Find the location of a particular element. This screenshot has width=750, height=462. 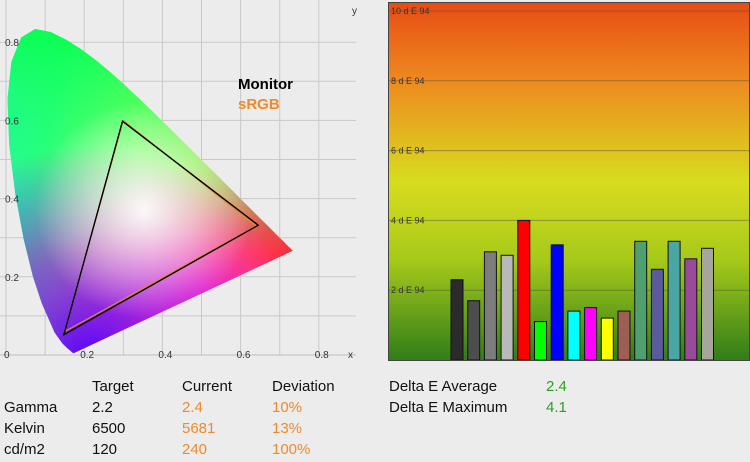

cie-y-tick-label: 0.2 is located at coordinates (12, 278).